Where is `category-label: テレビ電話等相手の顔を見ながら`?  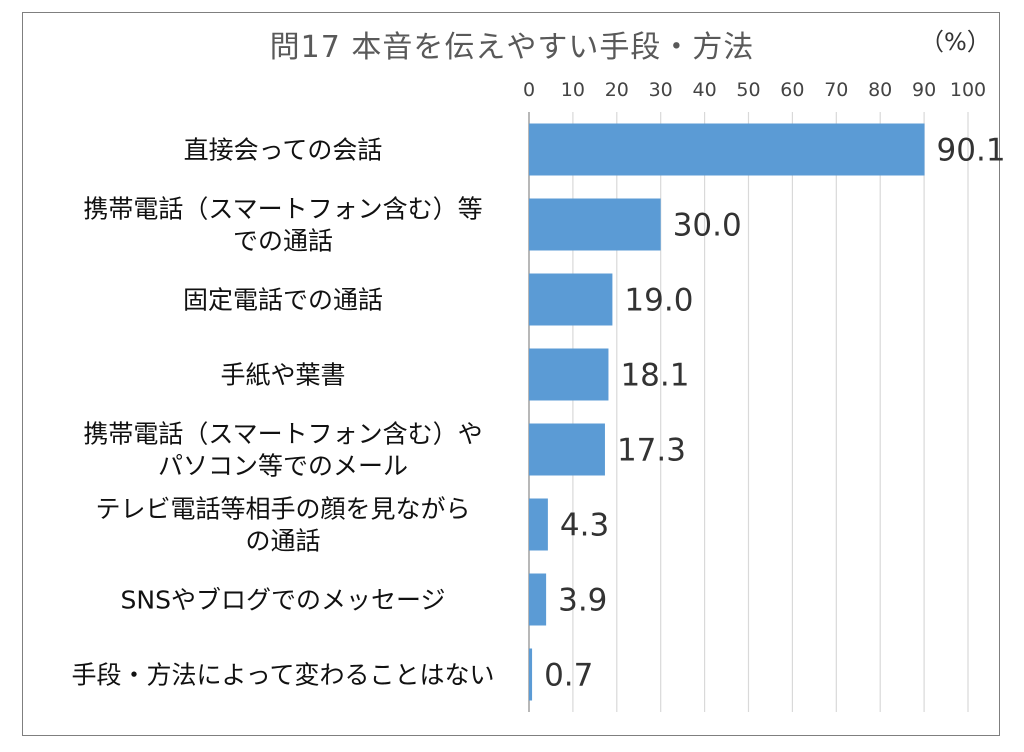
category-label: テレビ電話等相手の顔を見ながら is located at coordinates (282, 509).